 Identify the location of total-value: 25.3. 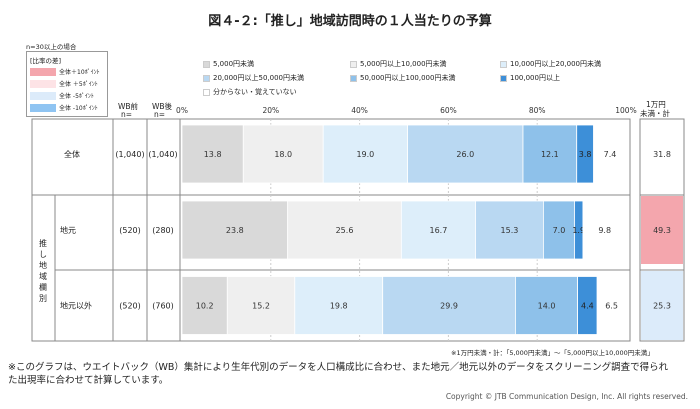
(662, 306).